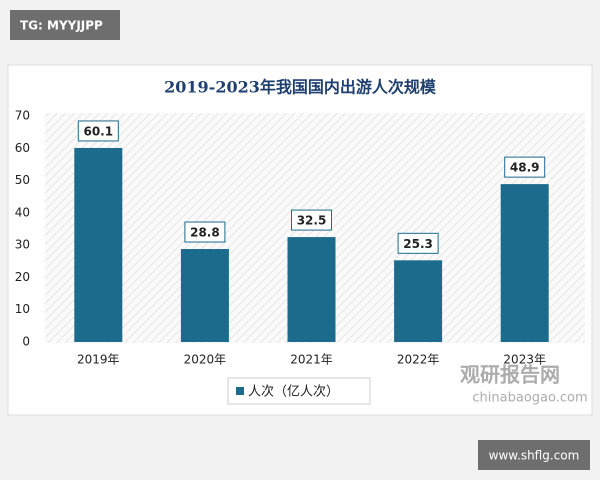  I want to click on value-label: 60.1, so click(98, 131).